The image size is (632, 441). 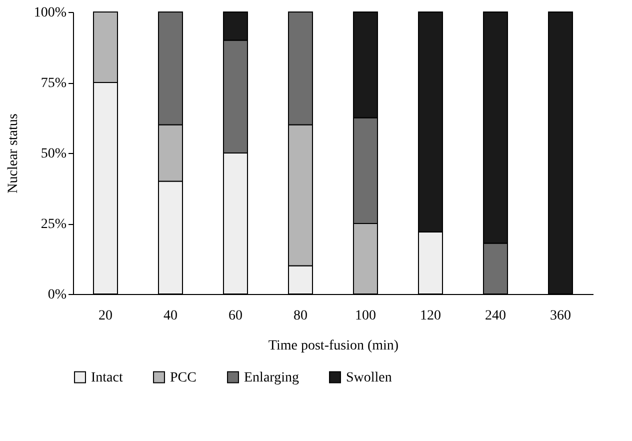 What do you see at coordinates (301, 316) in the screenshot?
I see `x-tick-label: 80` at bounding box center [301, 316].